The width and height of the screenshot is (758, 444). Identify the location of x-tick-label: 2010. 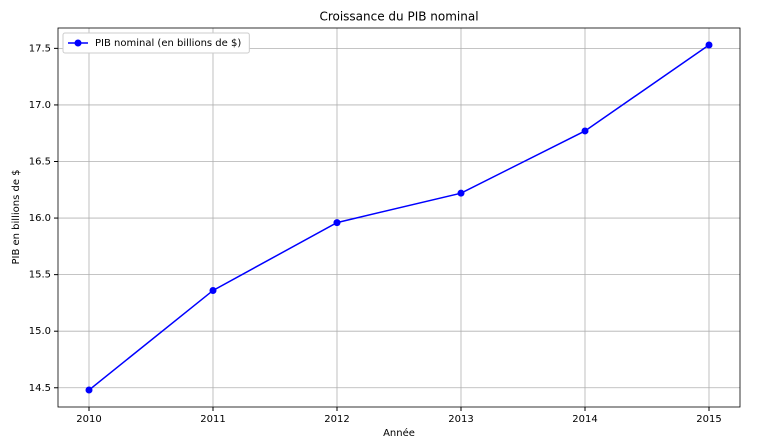
(88, 419).